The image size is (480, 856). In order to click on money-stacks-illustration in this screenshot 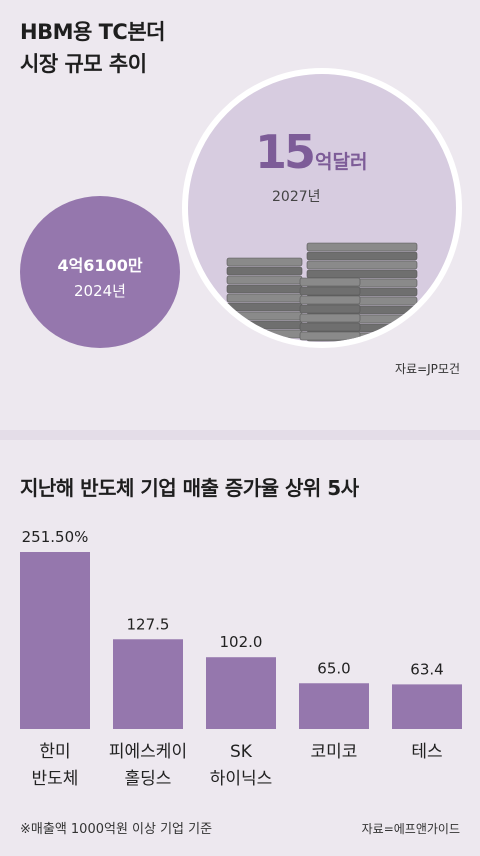, I will do `click(322, 292)`.